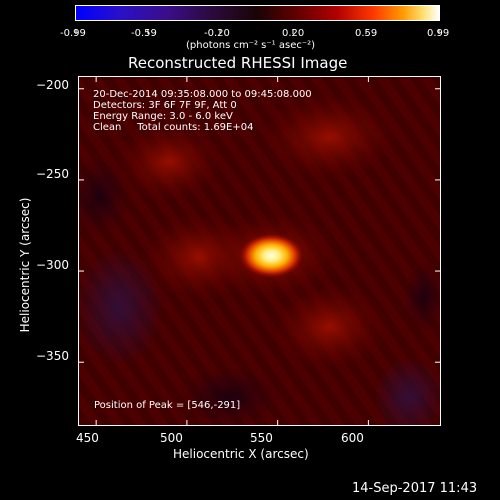  I want to click on colorbar-tick-label: 0.20, so click(293, 33).